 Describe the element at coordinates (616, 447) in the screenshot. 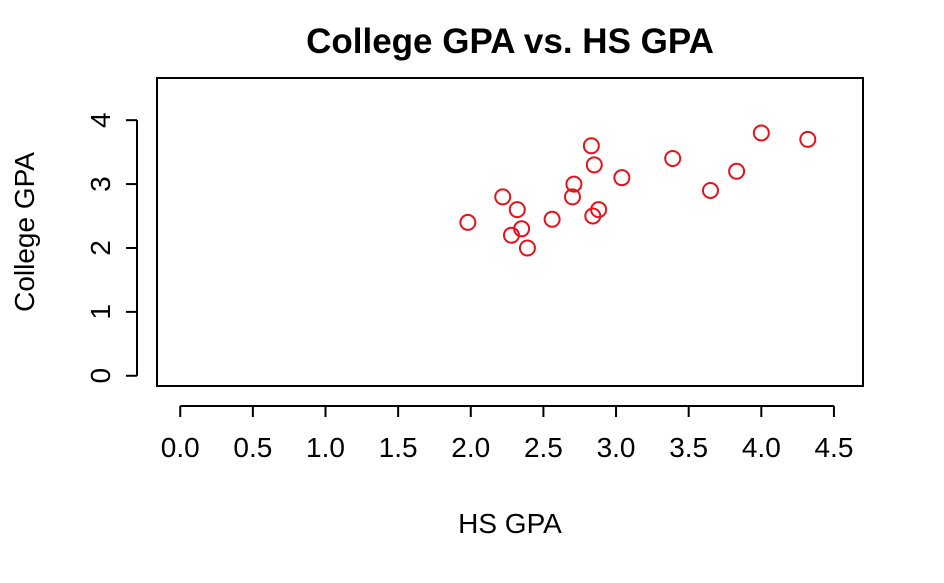

I see `x-tick-label: 3.0` at that location.